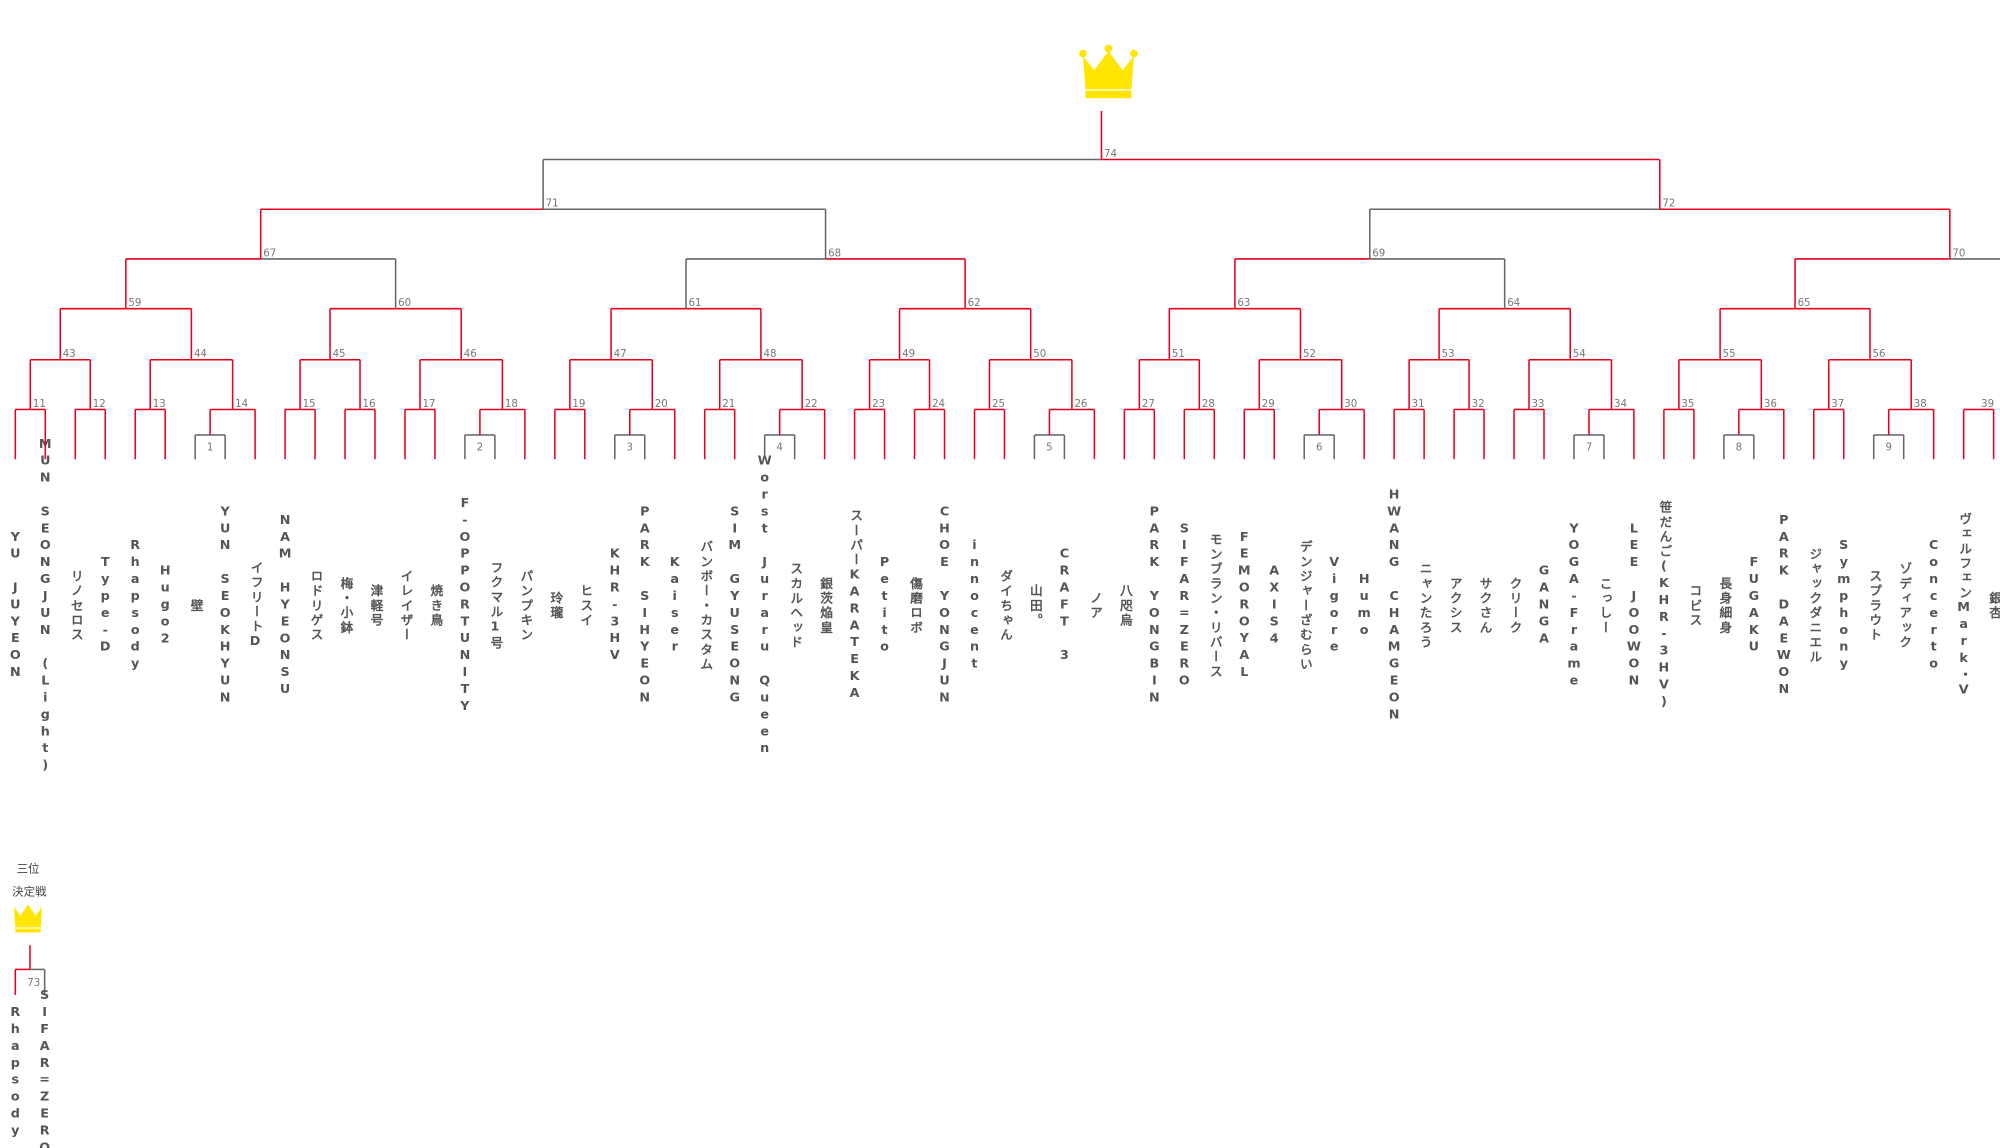  What do you see at coordinates (1110, 154) in the screenshot?
I see `match-number: 74` at bounding box center [1110, 154].